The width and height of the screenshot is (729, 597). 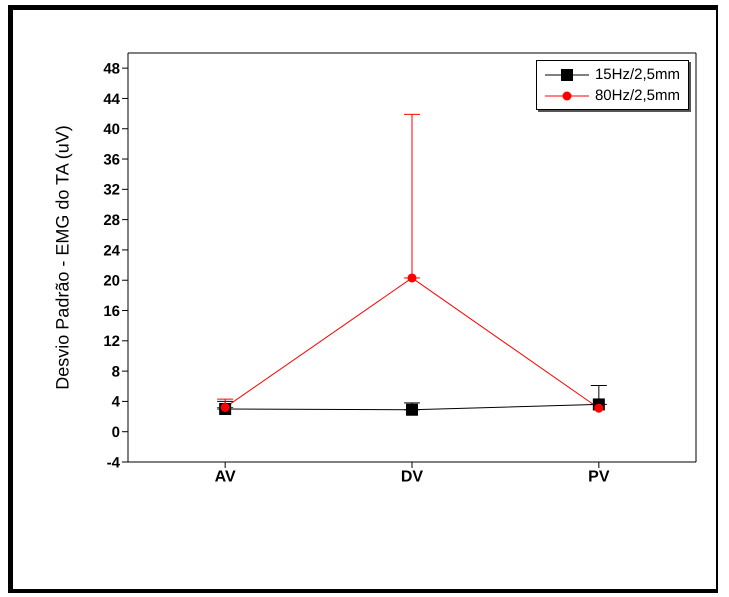 What do you see at coordinates (111, 129) in the screenshot?
I see `y-tick-label: 40` at bounding box center [111, 129].